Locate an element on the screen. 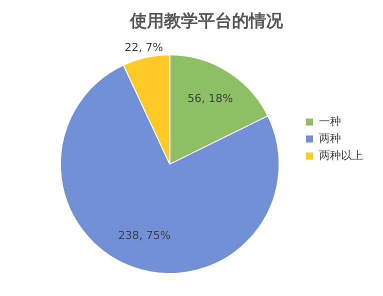 This screenshot has height=296, width=383. chart-title: 使用教学平台的情况 is located at coordinates (206, 22).